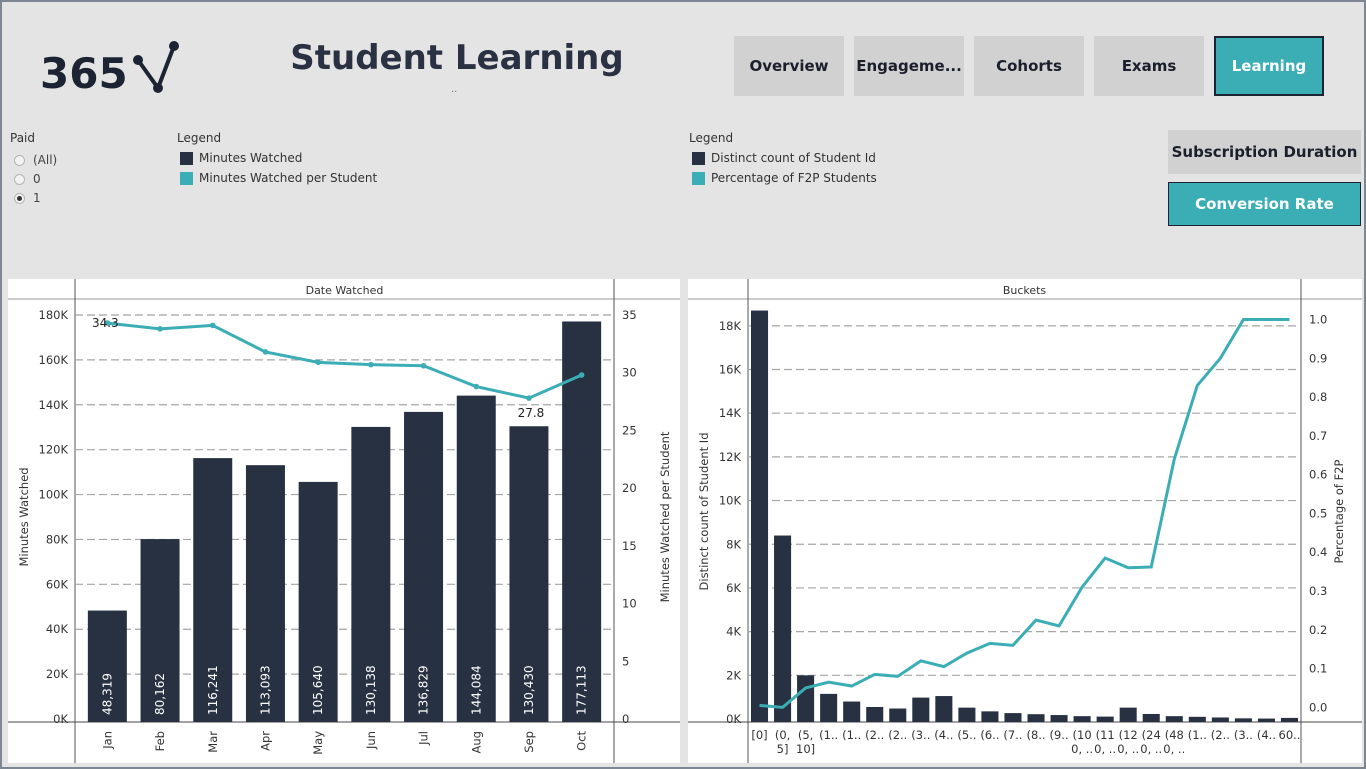 This screenshot has width=1366, height=769. I want to click on nav-button-overview: Overview, so click(789, 66).